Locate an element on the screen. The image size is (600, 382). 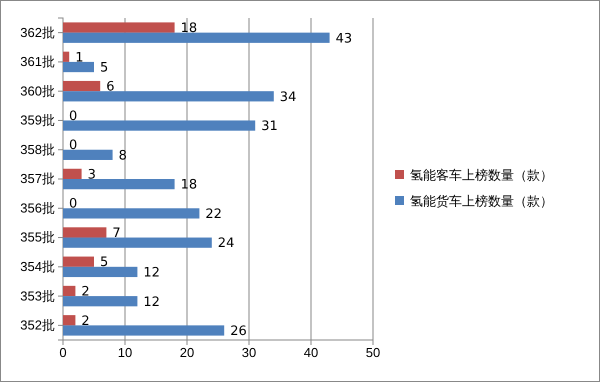
y-tick-label: 359批 is located at coordinates (37, 120).